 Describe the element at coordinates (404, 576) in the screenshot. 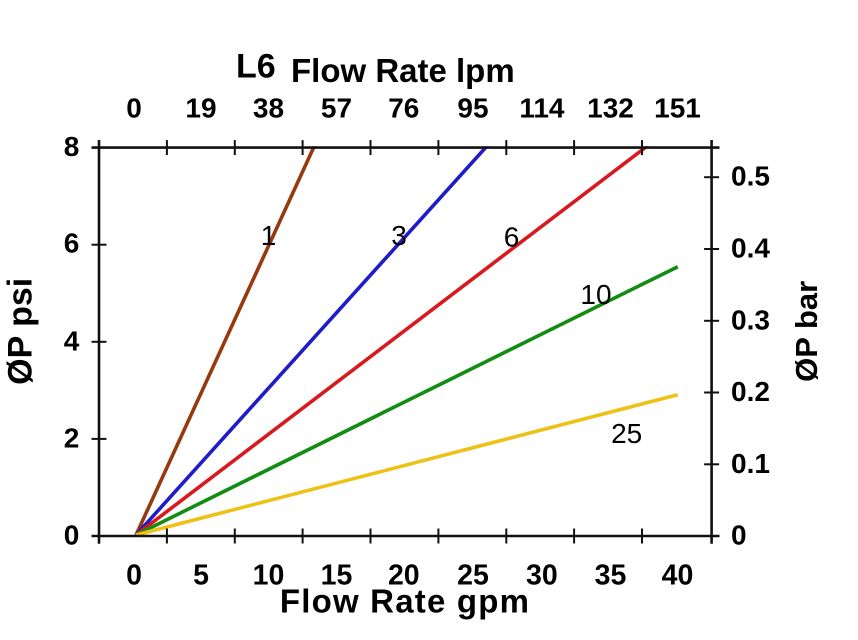

I see `svg-text: 20` at that location.